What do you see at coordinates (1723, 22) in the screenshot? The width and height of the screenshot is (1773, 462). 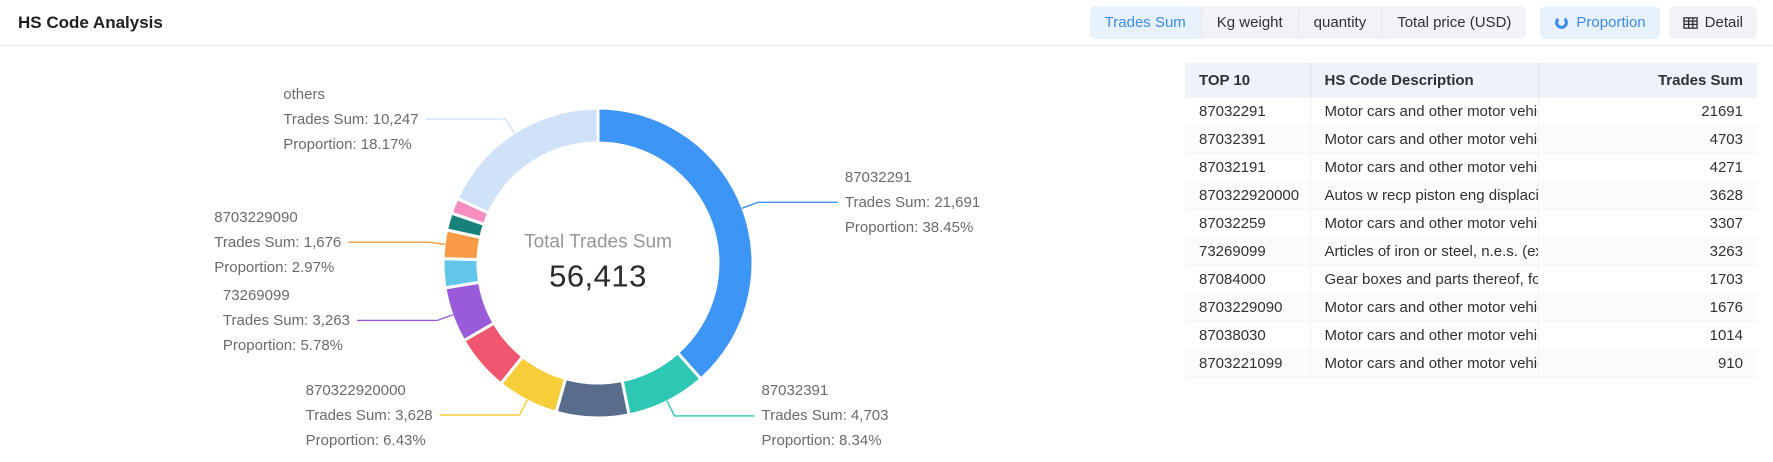 I see `view-tab-label: Detail` at bounding box center [1723, 22].